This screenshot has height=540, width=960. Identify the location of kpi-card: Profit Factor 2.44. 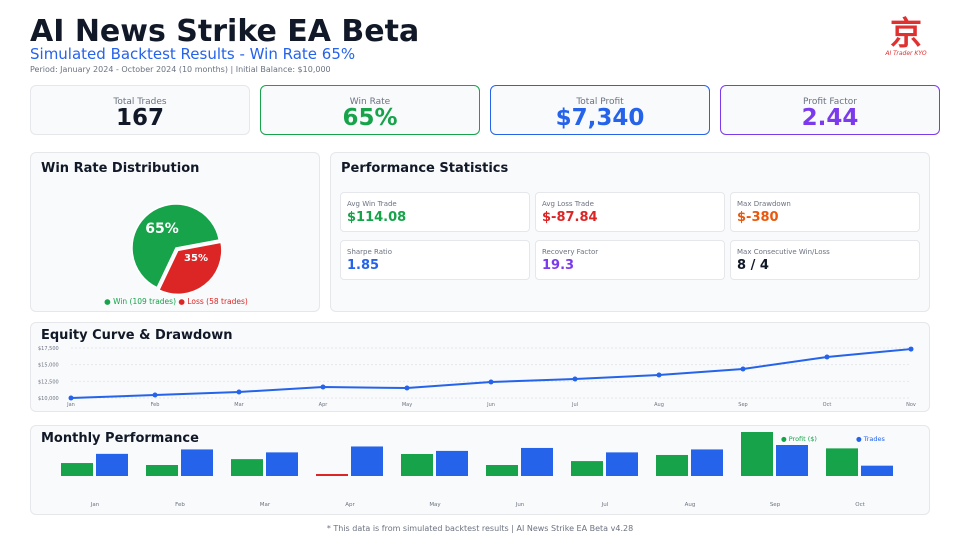
(830, 110).